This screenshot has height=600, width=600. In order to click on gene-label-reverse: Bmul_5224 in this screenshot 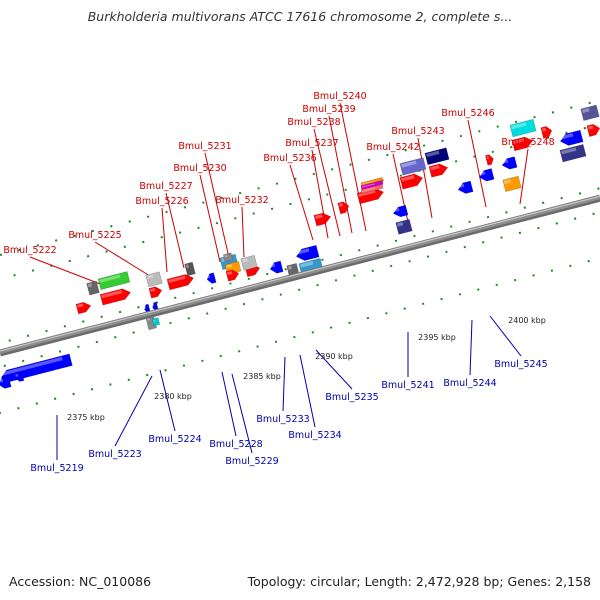, I will do `click(174, 439)`.